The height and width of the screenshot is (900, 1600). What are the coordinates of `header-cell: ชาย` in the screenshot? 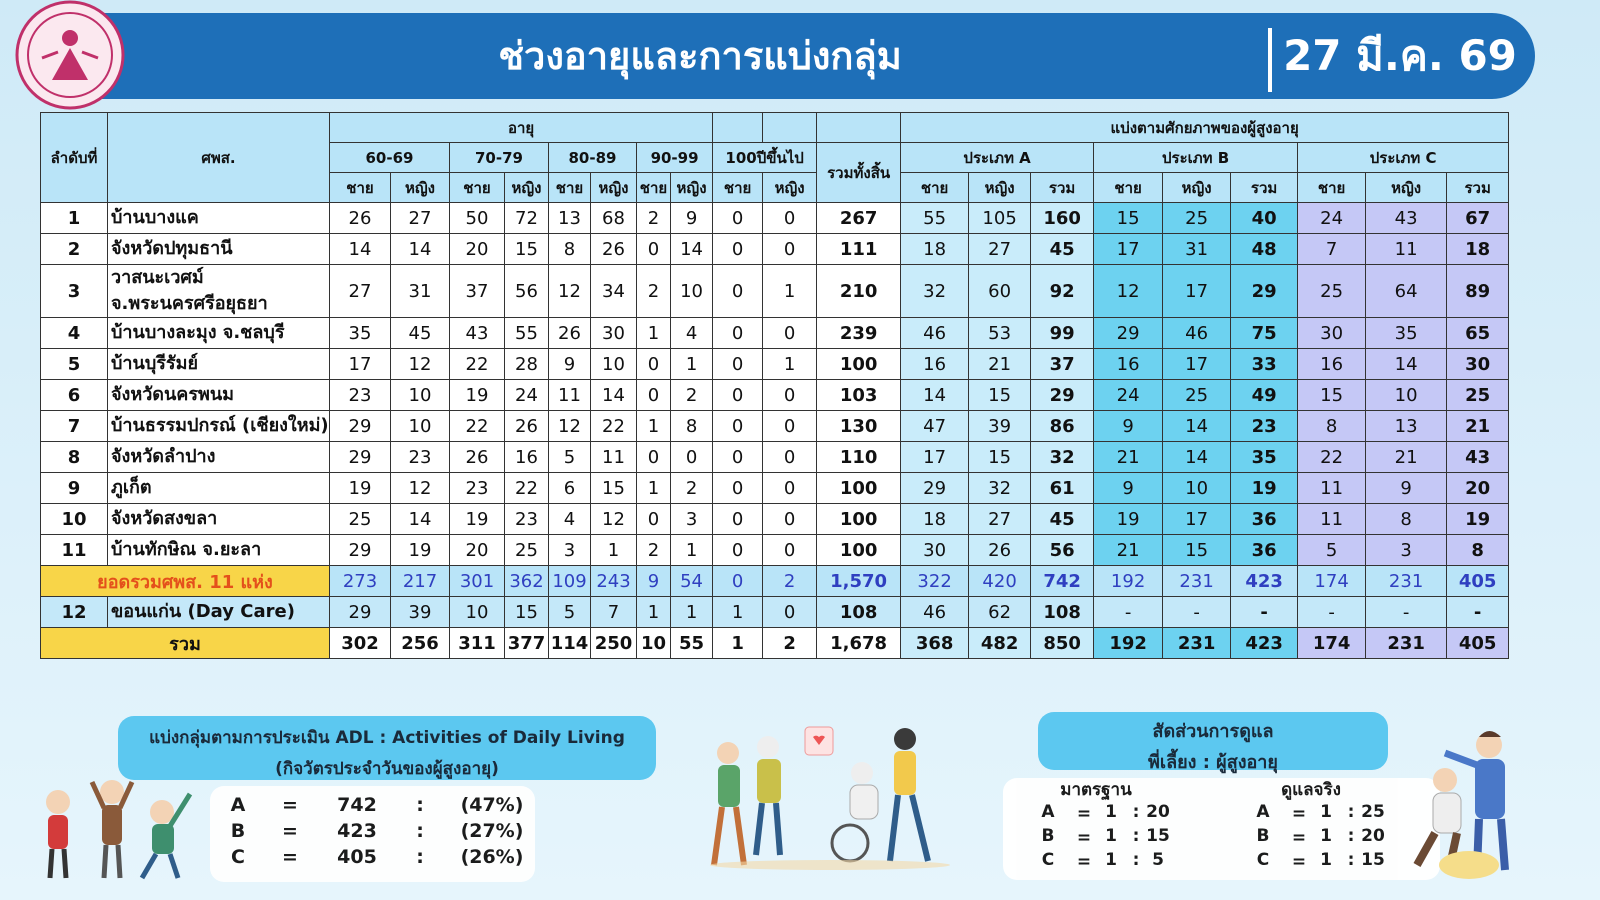 It's located at (360, 187).